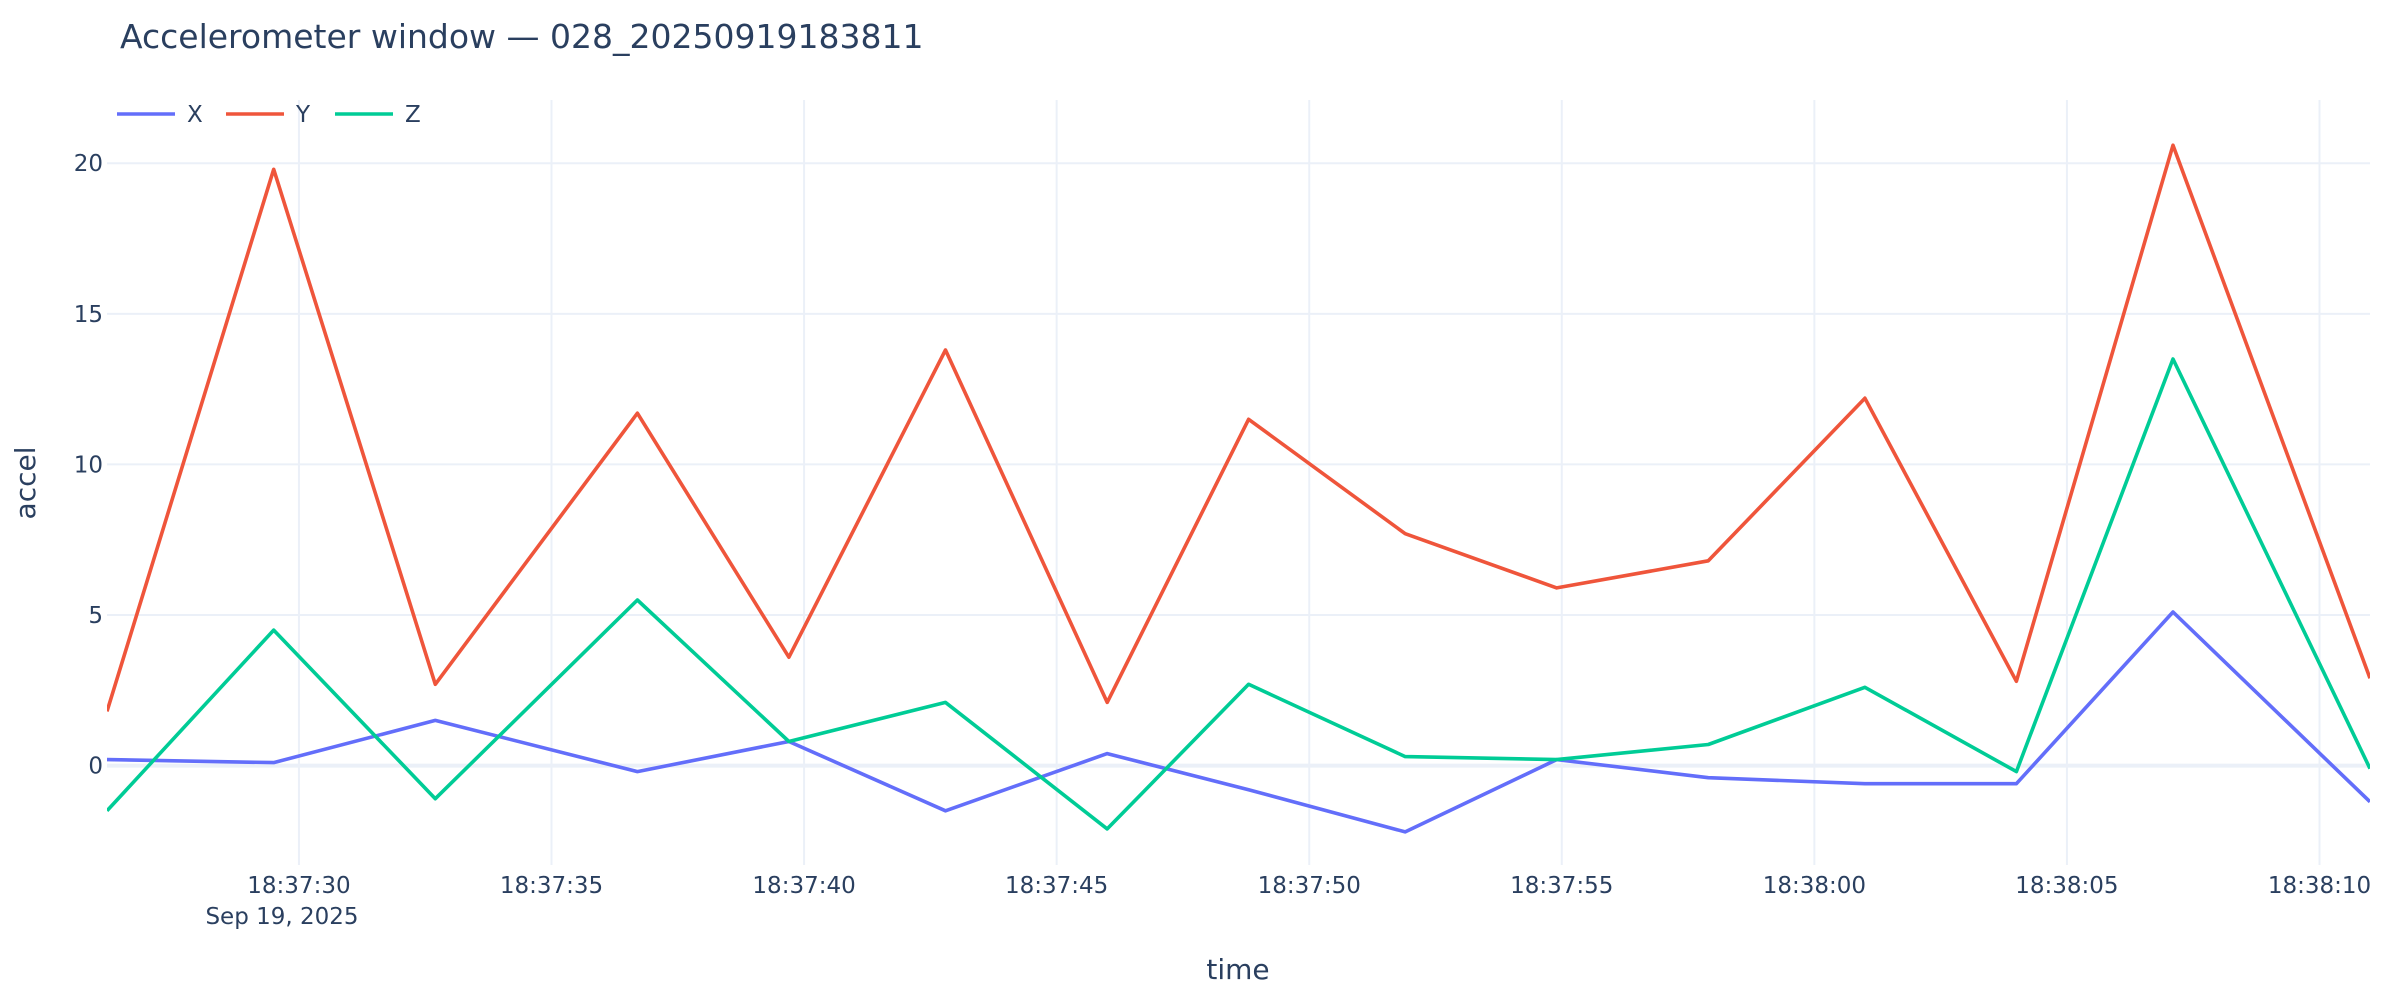 This screenshot has width=2400, height=1000. Describe the element at coordinates (95, 616) in the screenshot. I see `y-tick-label: 5` at that location.